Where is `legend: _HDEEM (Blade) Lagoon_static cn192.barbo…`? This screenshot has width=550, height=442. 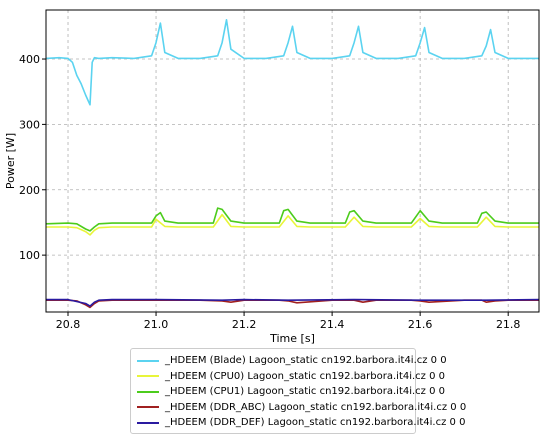 legend: _HDEEM (Blade) Lagoon_static cn192.barbo… is located at coordinates (298, 391).